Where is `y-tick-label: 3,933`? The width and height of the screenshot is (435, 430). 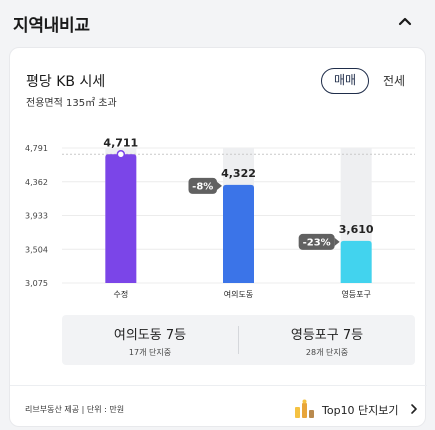
y-tick-label: 3,933 is located at coordinates (36, 216).